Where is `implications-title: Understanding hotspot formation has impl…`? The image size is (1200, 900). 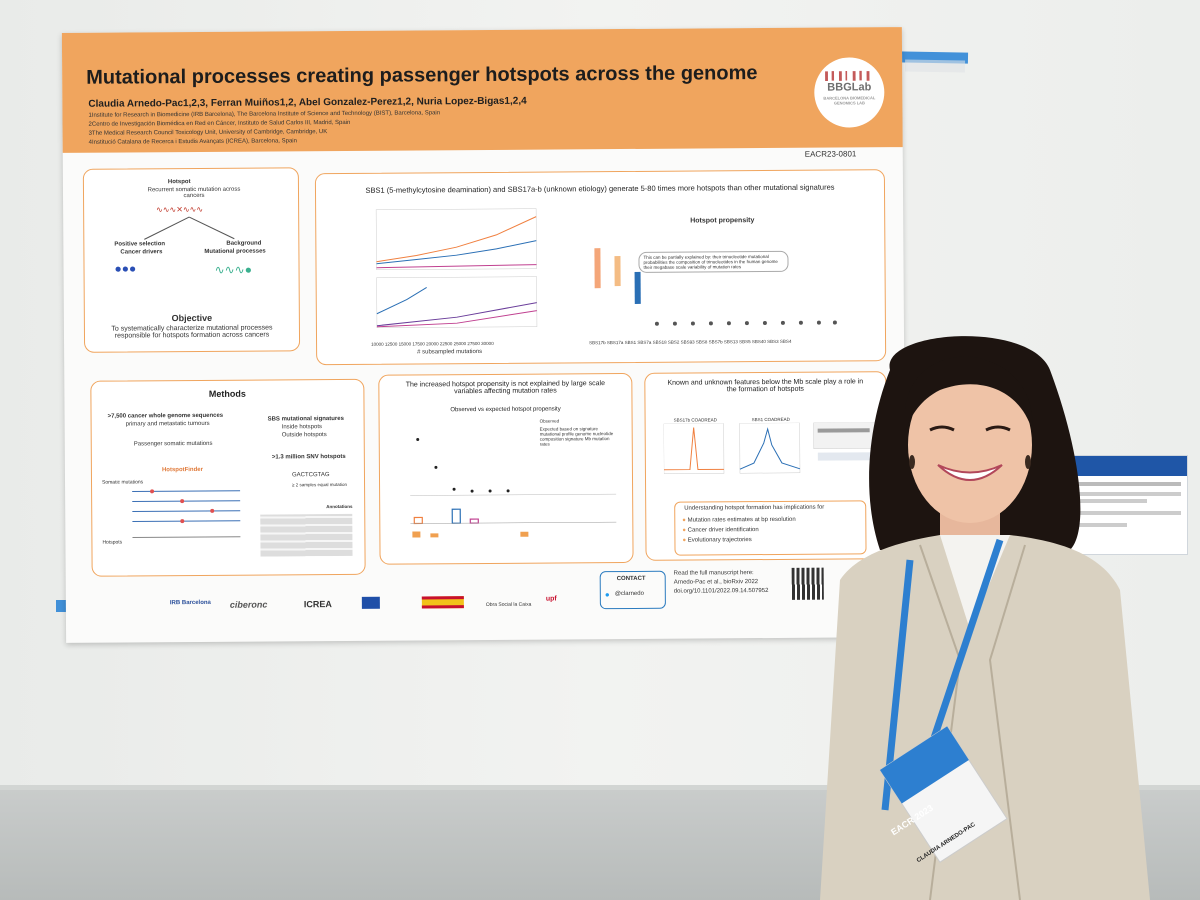
implications-title: Understanding hotspot formation has impl… is located at coordinates (754, 508).